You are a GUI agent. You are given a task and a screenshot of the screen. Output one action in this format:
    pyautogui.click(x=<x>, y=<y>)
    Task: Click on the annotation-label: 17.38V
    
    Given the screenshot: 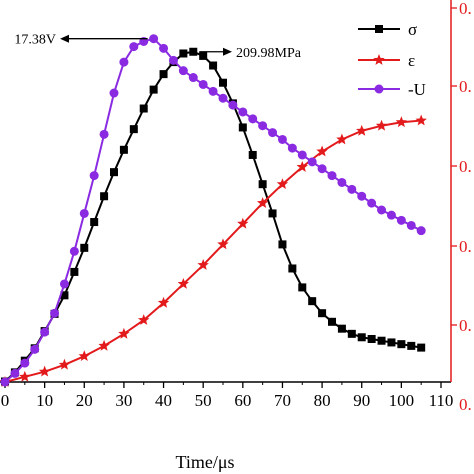 What is the action you would take?
    pyautogui.click(x=35, y=40)
    